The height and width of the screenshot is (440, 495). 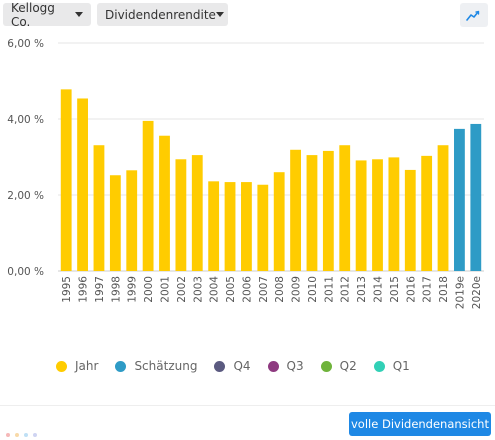 I want to click on x-tick-label: 2007, so click(x=264, y=289).